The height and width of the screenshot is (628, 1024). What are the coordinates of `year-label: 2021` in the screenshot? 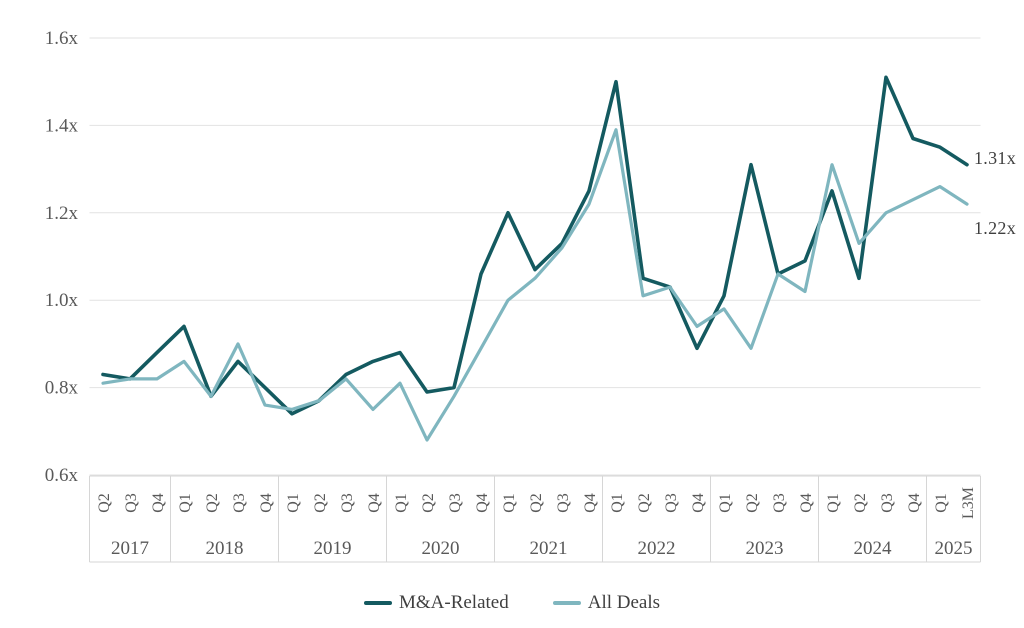 It's located at (549, 548).